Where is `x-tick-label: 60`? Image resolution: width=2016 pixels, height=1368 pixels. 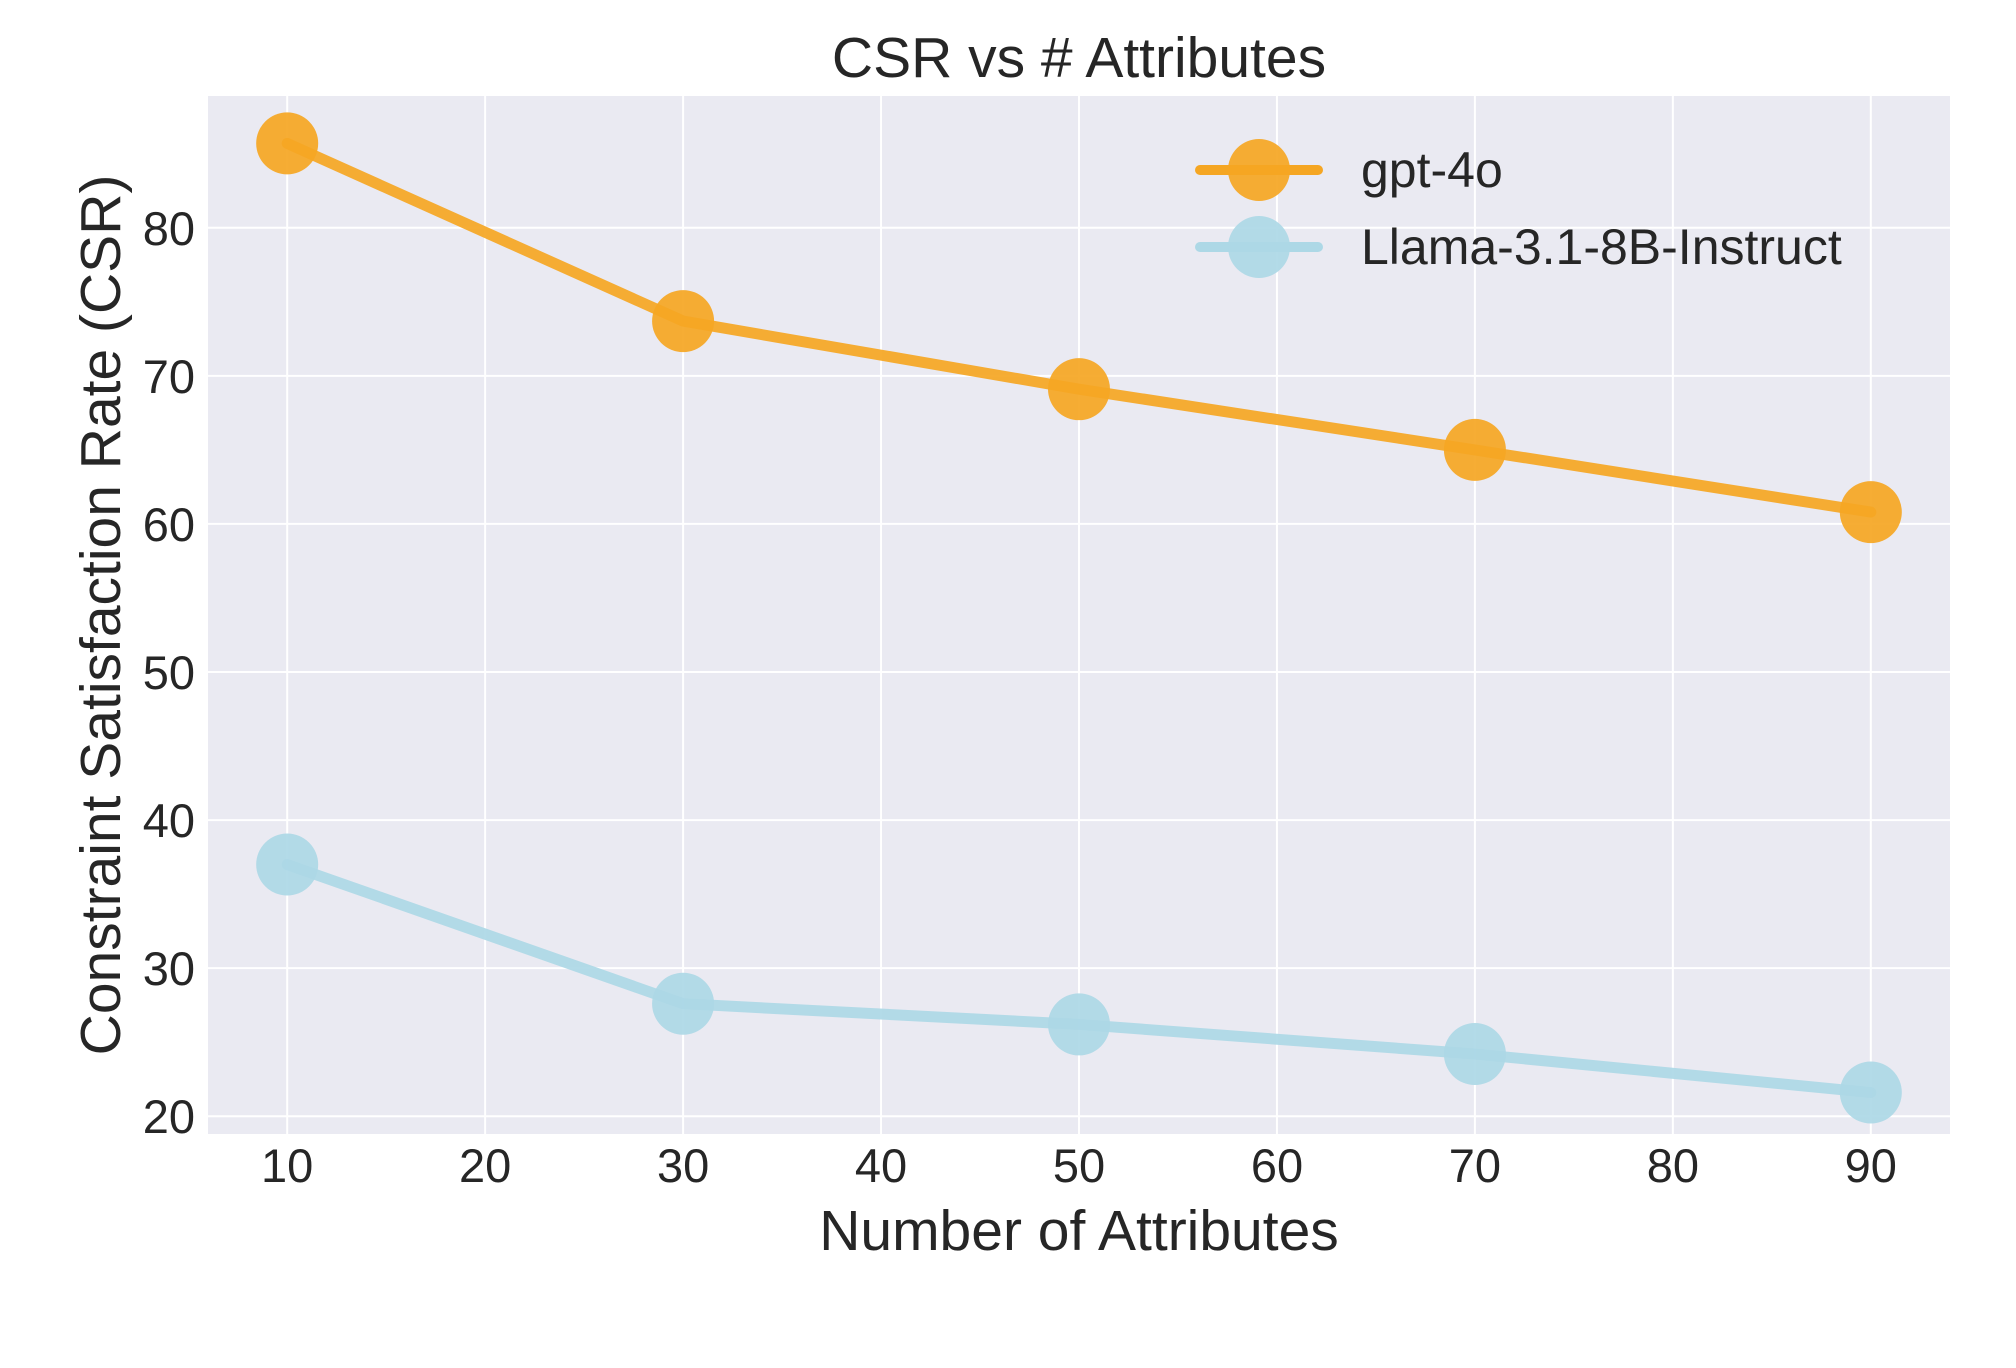 x-tick-label: 60 is located at coordinates (1277, 1165).